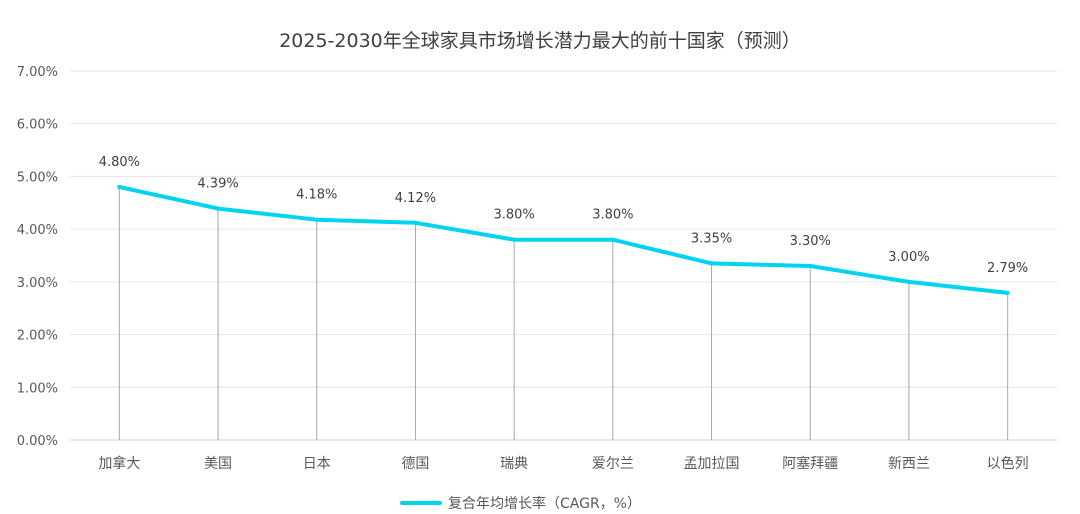 This screenshot has height=514, width=1080. Describe the element at coordinates (37, 125) in the screenshot. I see `y-tick-label: 6.00%` at that location.